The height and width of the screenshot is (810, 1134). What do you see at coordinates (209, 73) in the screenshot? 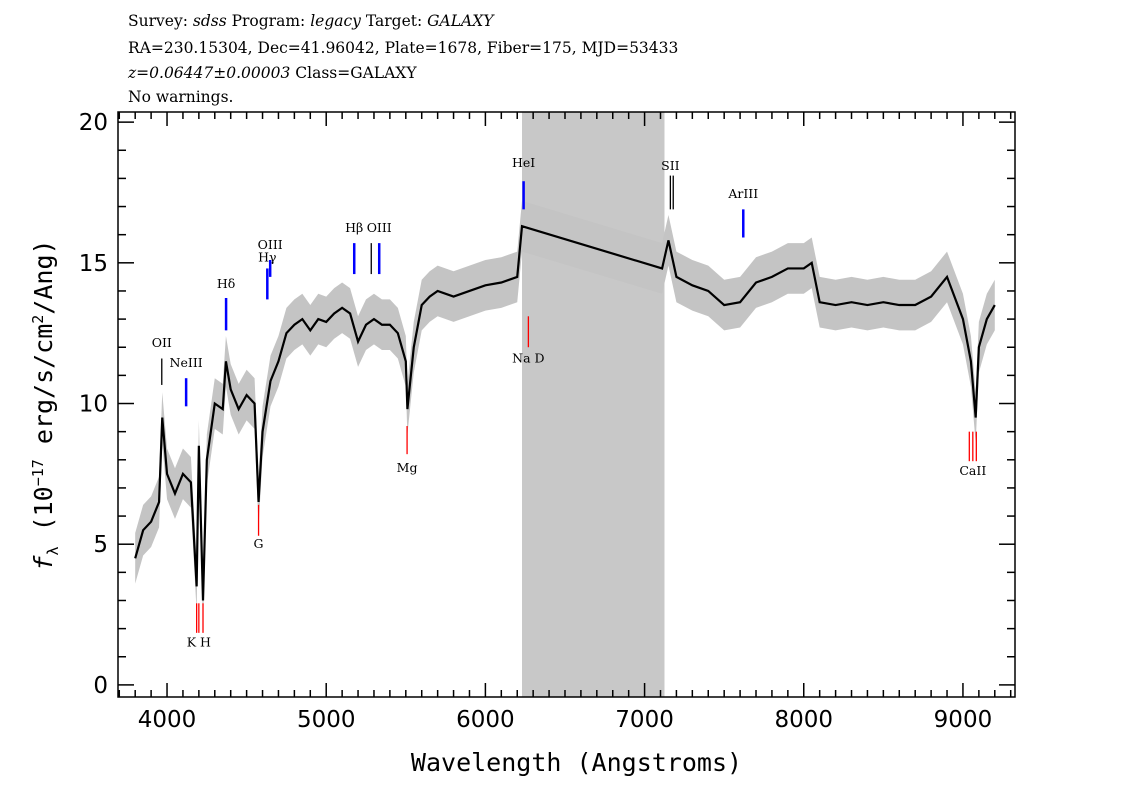
I see `redshift-value: z=0.06447±0.00003` at bounding box center [209, 73].